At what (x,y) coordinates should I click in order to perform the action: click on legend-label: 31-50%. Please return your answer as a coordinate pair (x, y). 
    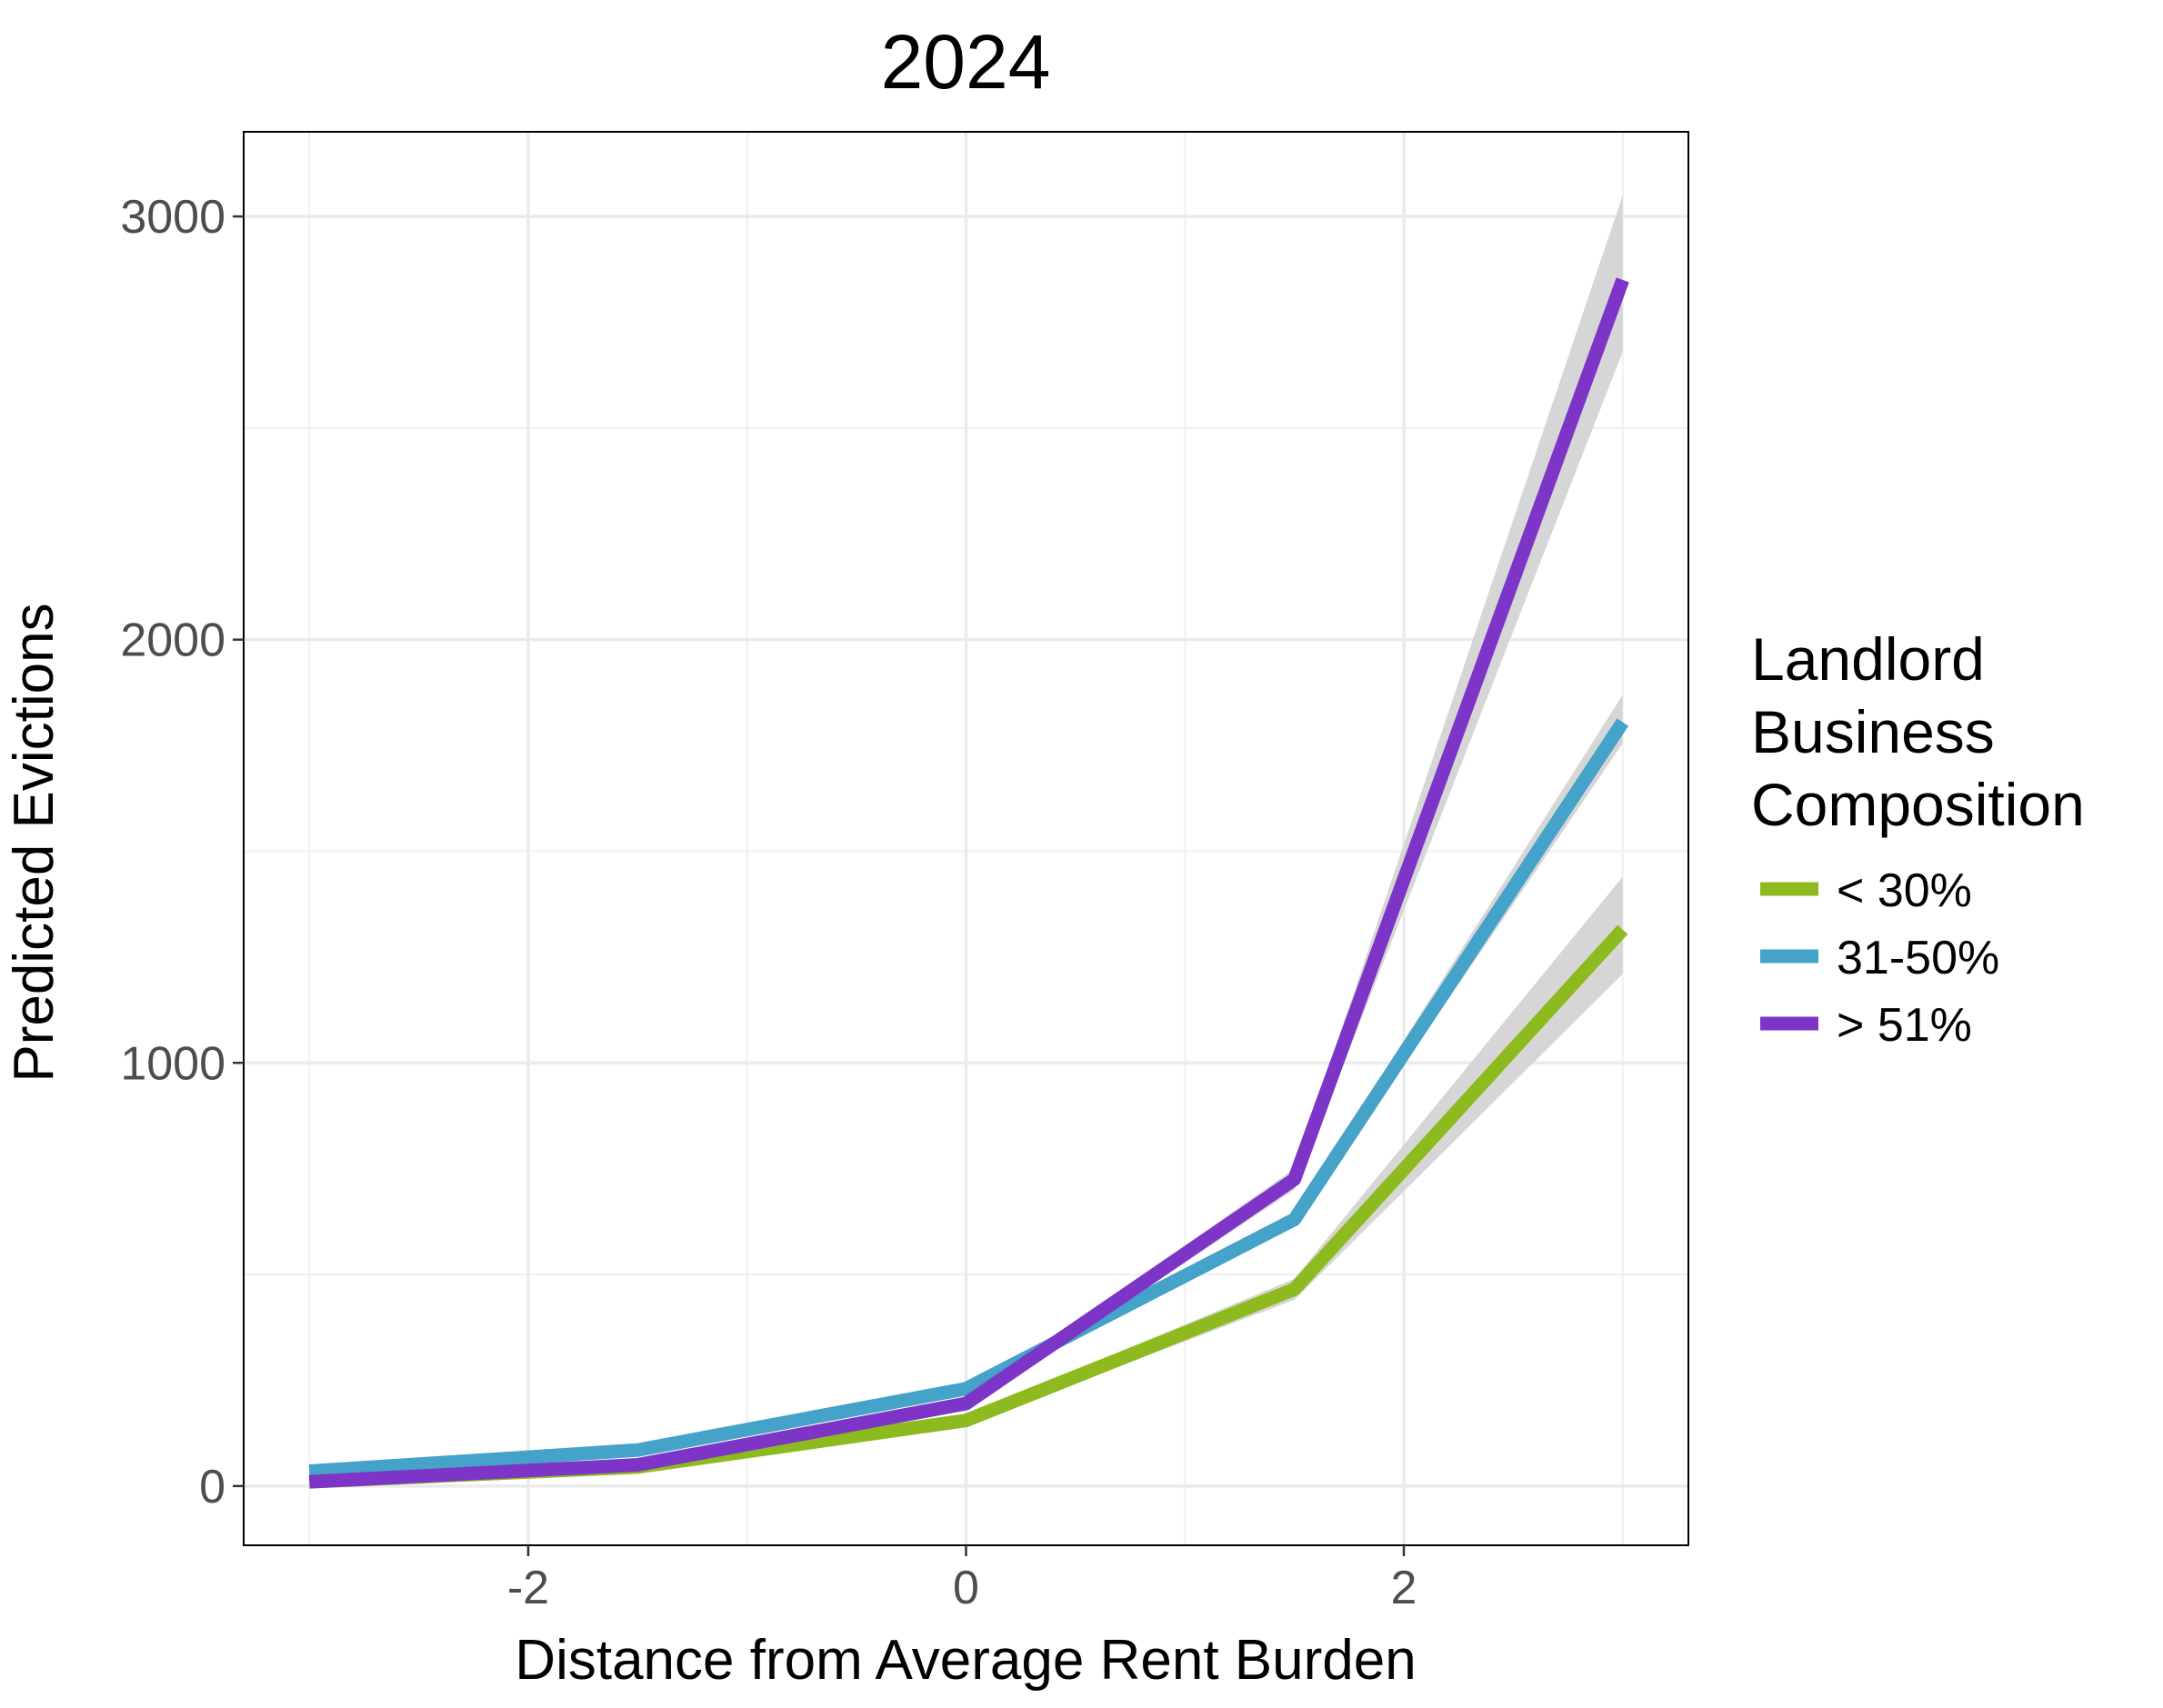
    Looking at the image, I should click on (1918, 958).